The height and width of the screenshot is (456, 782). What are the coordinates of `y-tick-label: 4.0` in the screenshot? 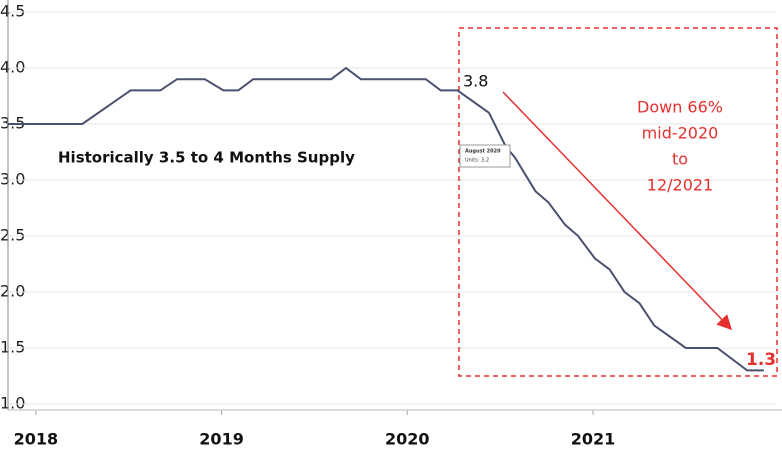 It's located at (12, 67).